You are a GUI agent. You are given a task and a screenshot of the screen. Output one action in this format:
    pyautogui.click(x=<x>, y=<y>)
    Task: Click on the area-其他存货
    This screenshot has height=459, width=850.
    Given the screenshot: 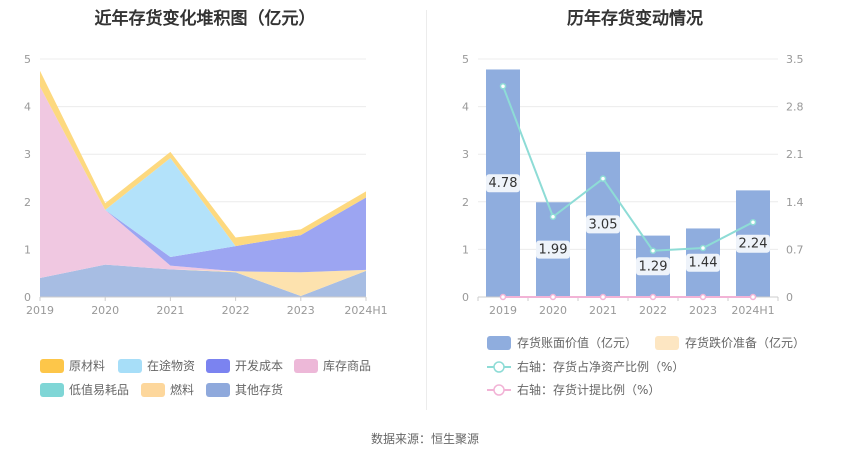 What is the action you would take?
    pyautogui.click(x=203, y=280)
    